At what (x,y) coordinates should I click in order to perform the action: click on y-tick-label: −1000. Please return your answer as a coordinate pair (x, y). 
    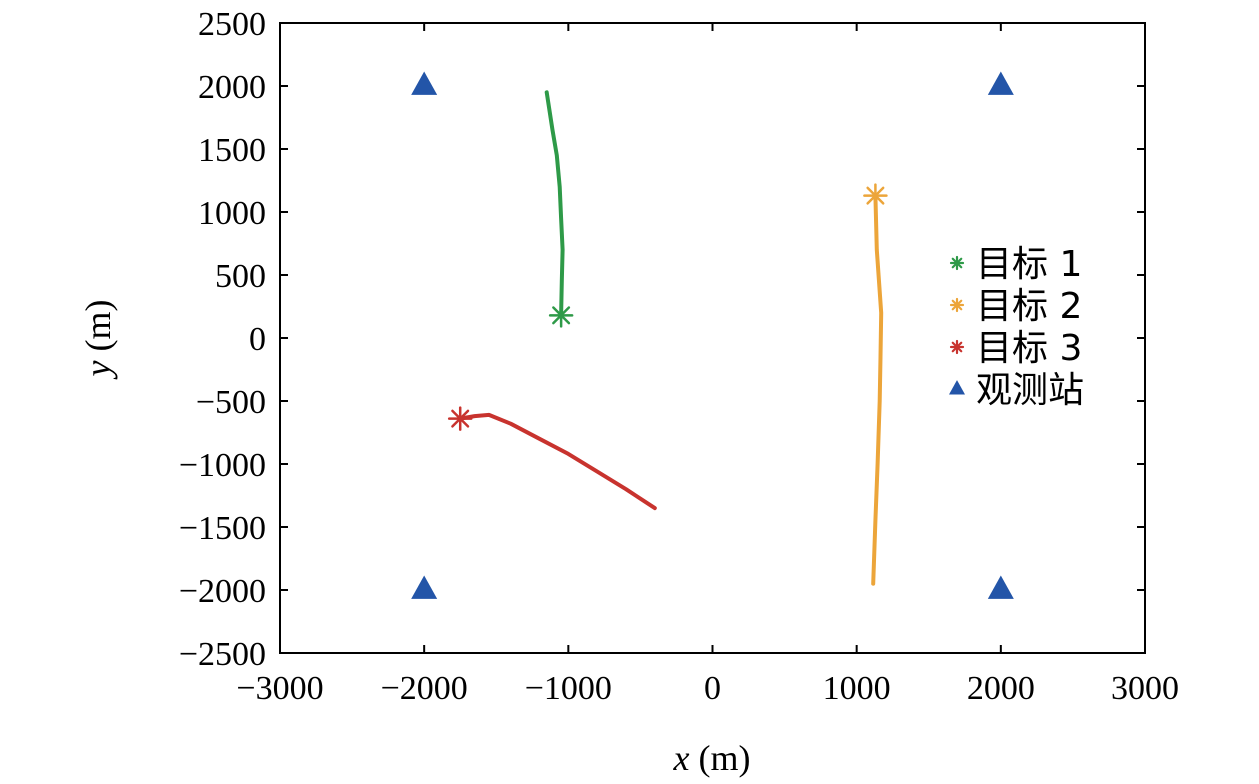
    Looking at the image, I should click on (222, 465).